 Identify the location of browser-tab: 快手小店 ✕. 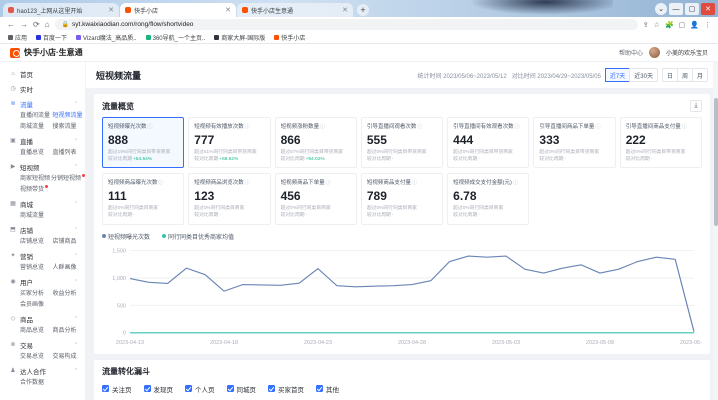
(178, 10).